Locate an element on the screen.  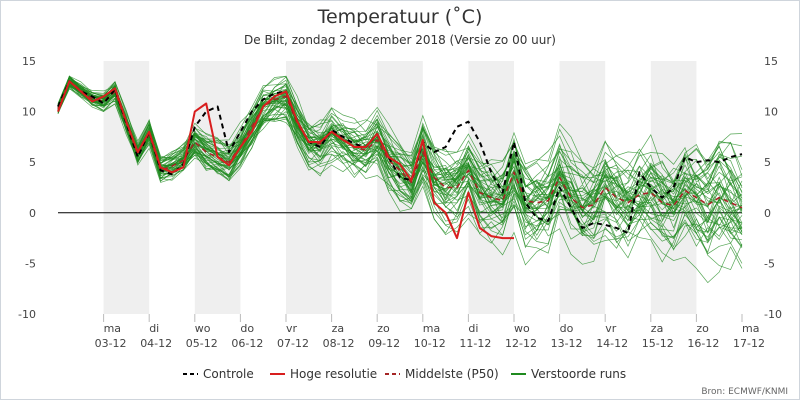
legend-item-controle: Controle is located at coordinates (218, 374).